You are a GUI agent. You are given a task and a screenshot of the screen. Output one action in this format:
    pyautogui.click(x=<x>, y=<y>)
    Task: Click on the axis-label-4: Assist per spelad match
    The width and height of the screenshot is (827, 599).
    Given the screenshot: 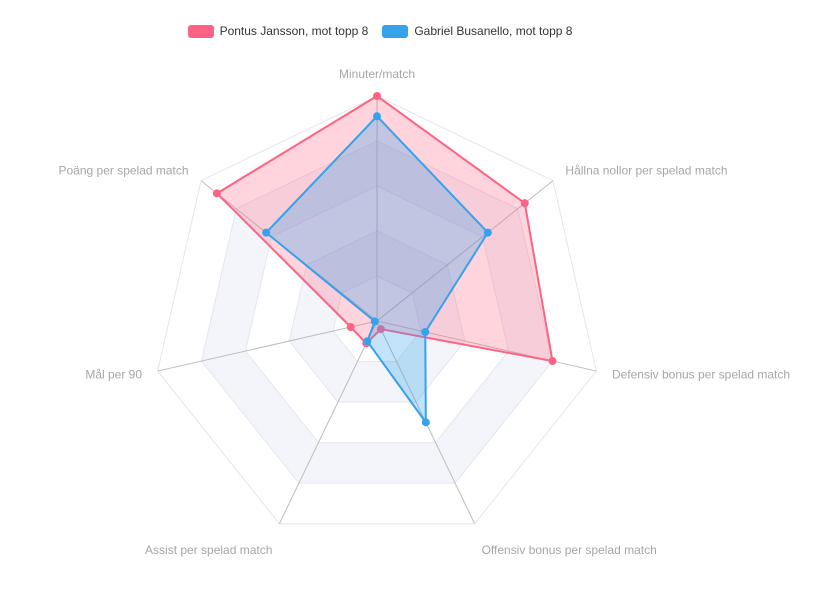 What is the action you would take?
    pyautogui.click(x=208, y=550)
    